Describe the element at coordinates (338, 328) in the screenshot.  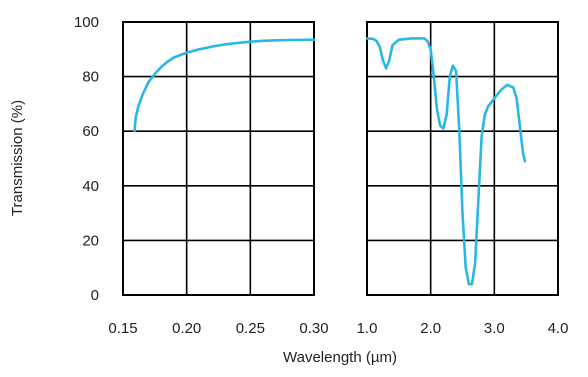
I see `x-tick-labels: 0.15 0.20 0.25 0.30 1.0 2.0 3.0 4.0` at that location.